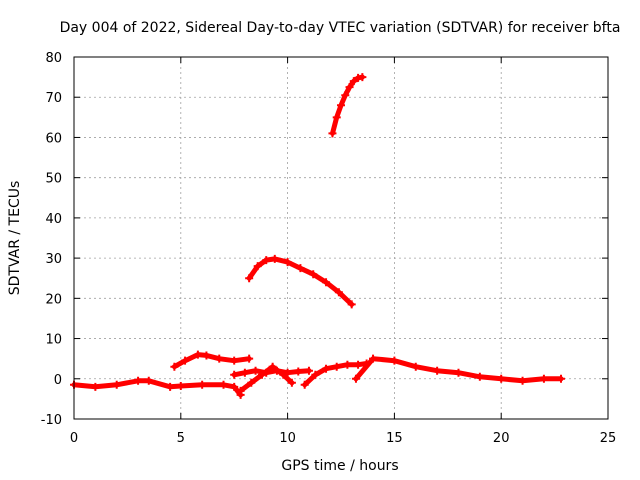 This screenshot has height=480, width=640. I want to click on y-tick-label: 30, so click(53, 259).